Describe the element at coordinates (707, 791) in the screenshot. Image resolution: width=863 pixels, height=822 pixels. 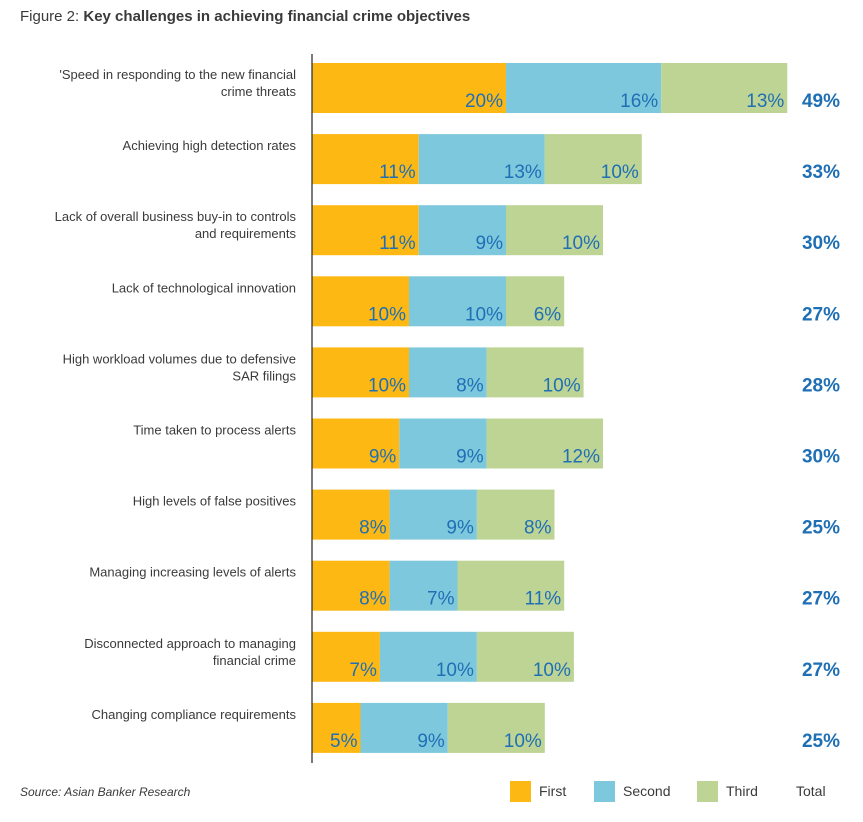
I see `legend-swatch-third` at that location.